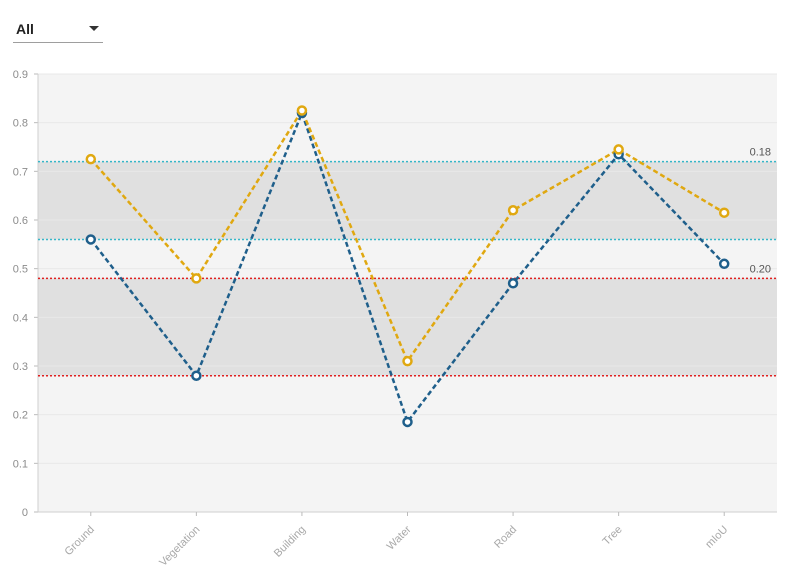 The height and width of the screenshot is (575, 796). I want to click on y-tick-label: 0.3, so click(20, 367).